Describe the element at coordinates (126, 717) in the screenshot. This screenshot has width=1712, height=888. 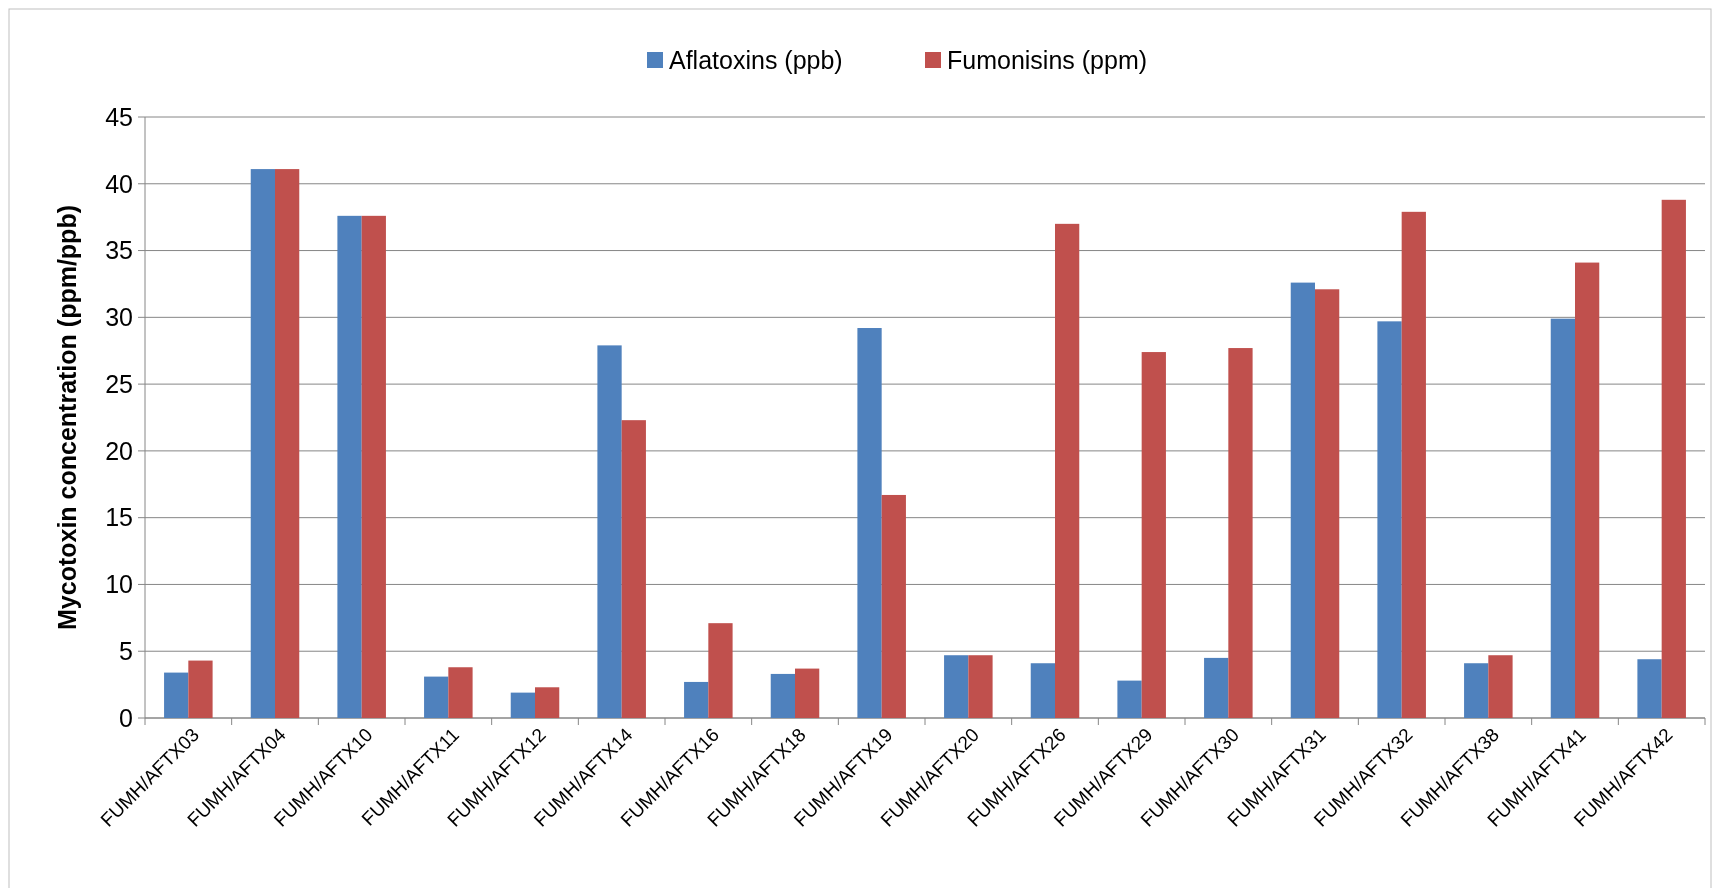
I see `y-tick-label: 0` at that location.